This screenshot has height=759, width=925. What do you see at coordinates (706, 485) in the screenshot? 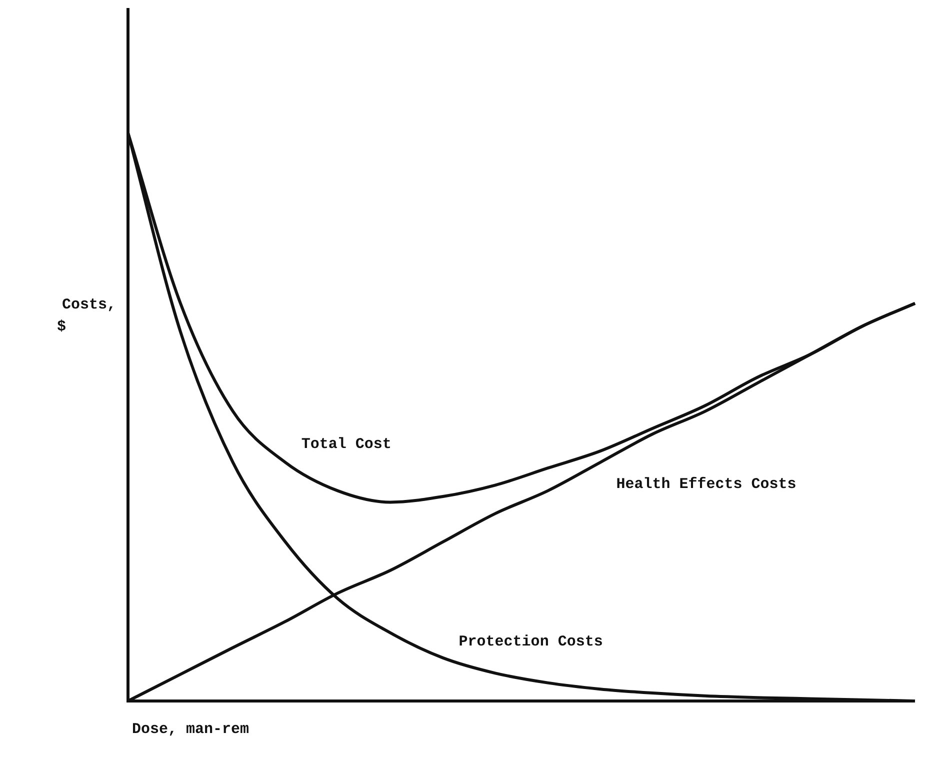
I see `series-label: Health Effects Costs` at bounding box center [706, 485].